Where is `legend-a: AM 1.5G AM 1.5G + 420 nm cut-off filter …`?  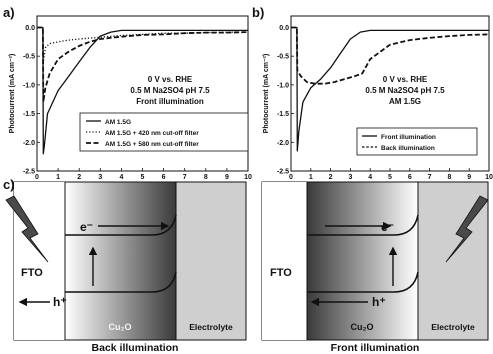
legend-a: AM 1.5G AM 1.5G + 420 nm cut-off filter … is located at coordinates (164, 132).